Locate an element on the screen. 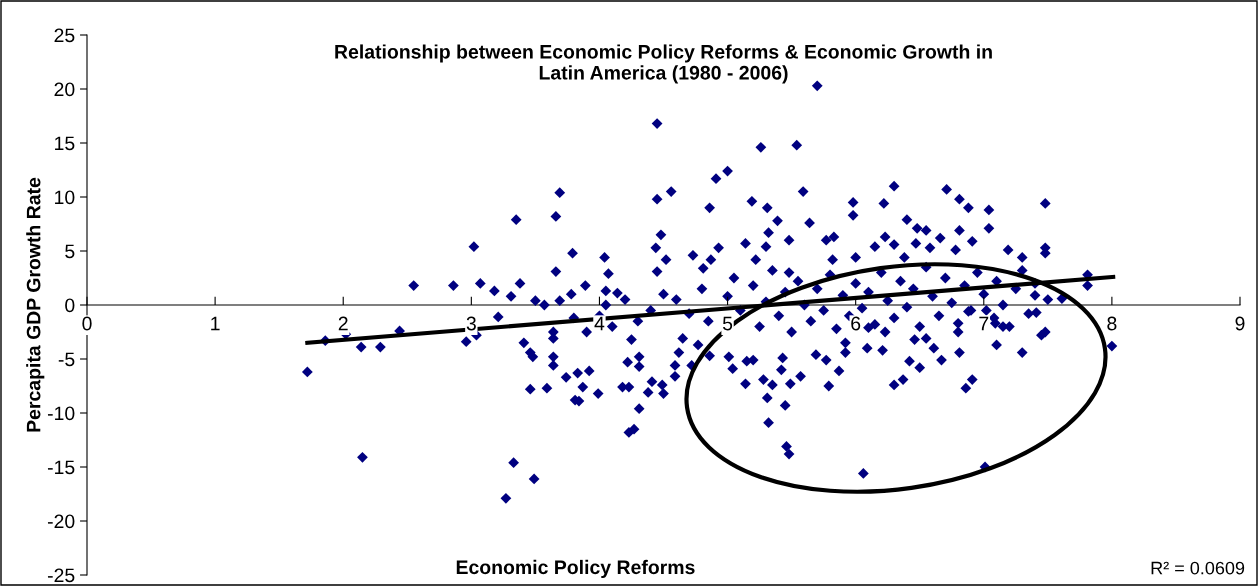 The width and height of the screenshot is (1258, 586). y-tick-label: -15 is located at coordinates (61, 467).